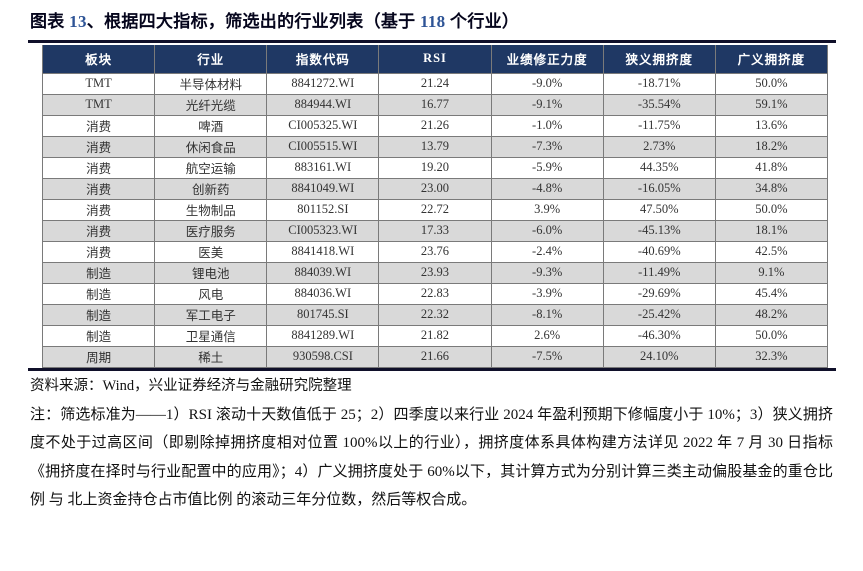 This screenshot has width=863, height=571. What do you see at coordinates (547, 104) in the screenshot?
I see `cell-earnings-revision: -9.1%` at bounding box center [547, 104].